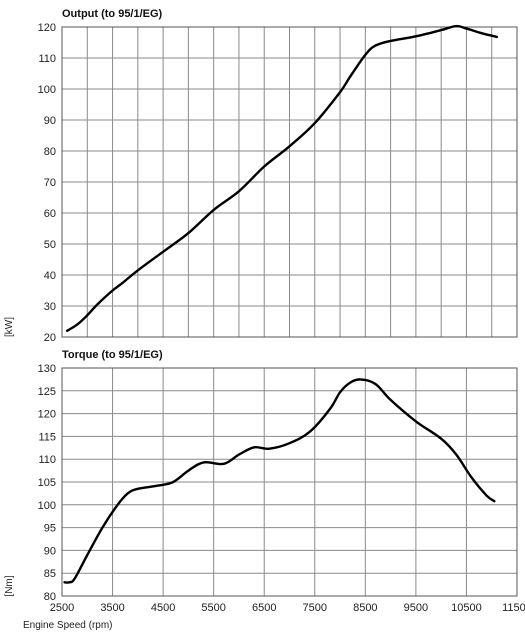 Image resolution: width=525 pixels, height=643 pixels. I want to click on output-y-tick-label: 20, so click(50, 338).